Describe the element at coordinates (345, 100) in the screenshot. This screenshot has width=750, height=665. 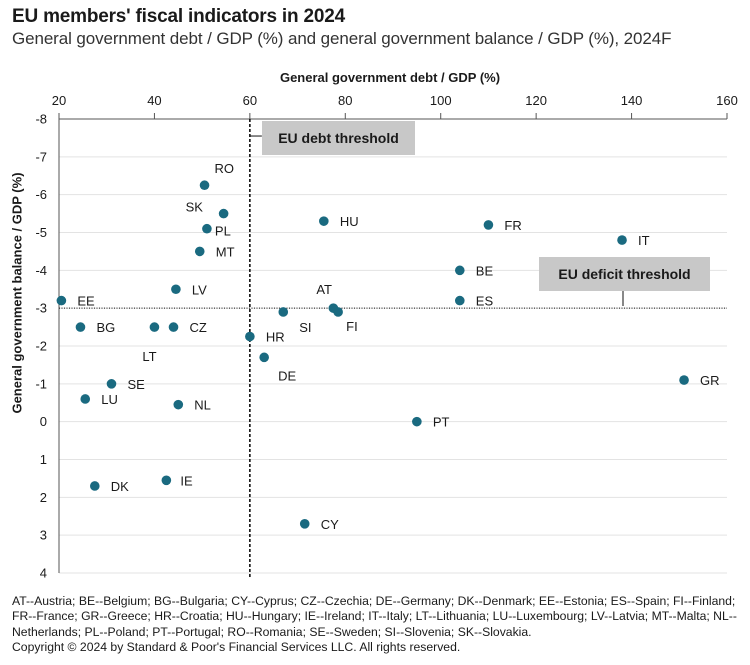
I see `x-tick-label: 80` at that location.